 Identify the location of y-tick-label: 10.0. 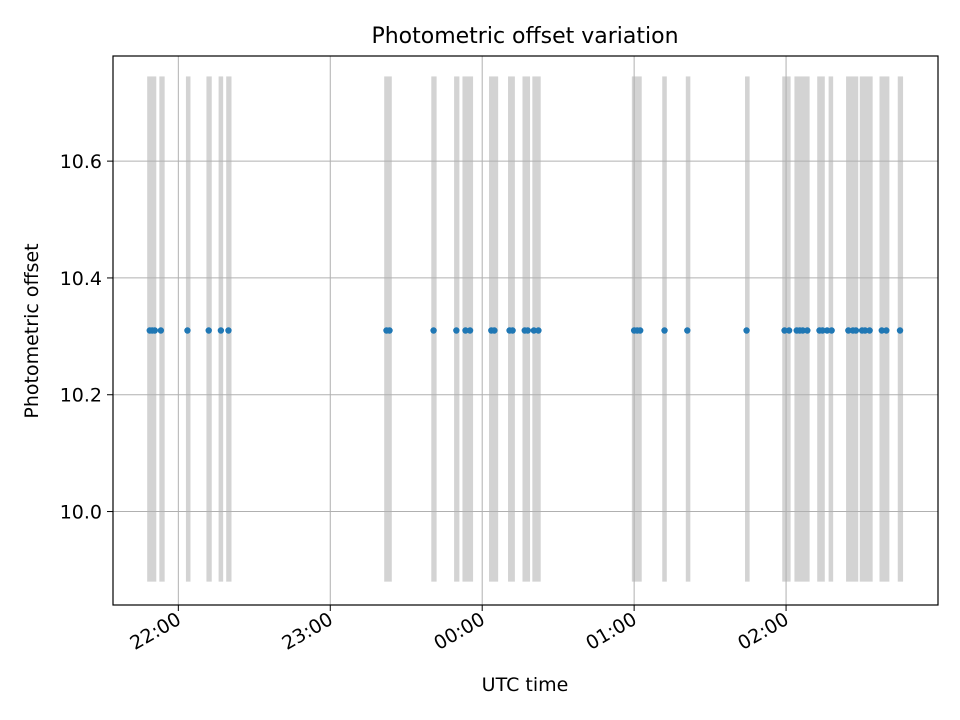
(81, 513).